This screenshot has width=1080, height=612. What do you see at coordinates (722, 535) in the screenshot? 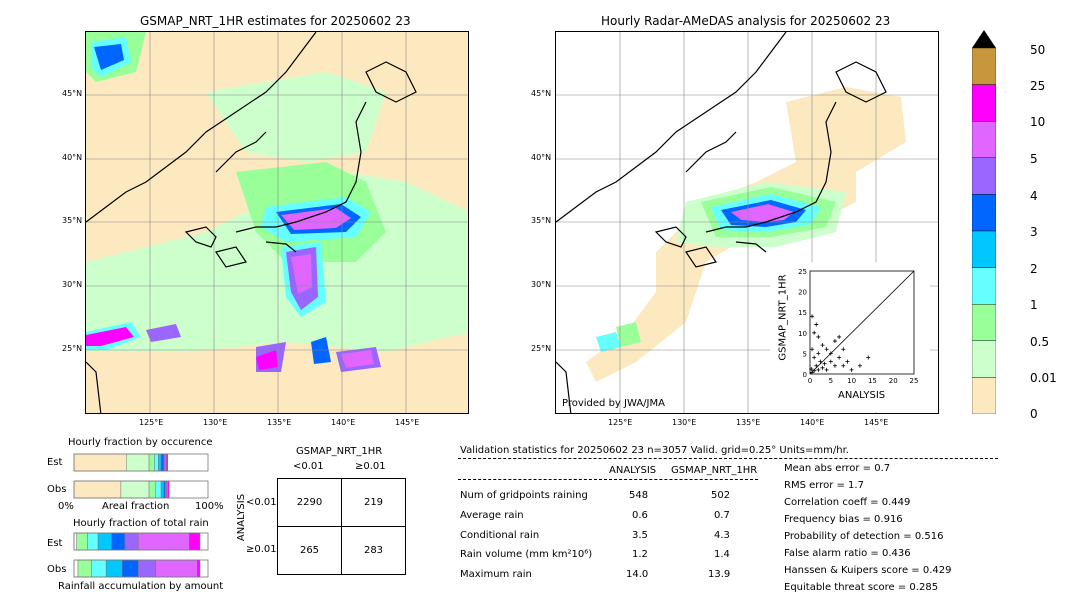
I see `validation-row-gsmap: 4.3` at bounding box center [722, 535].